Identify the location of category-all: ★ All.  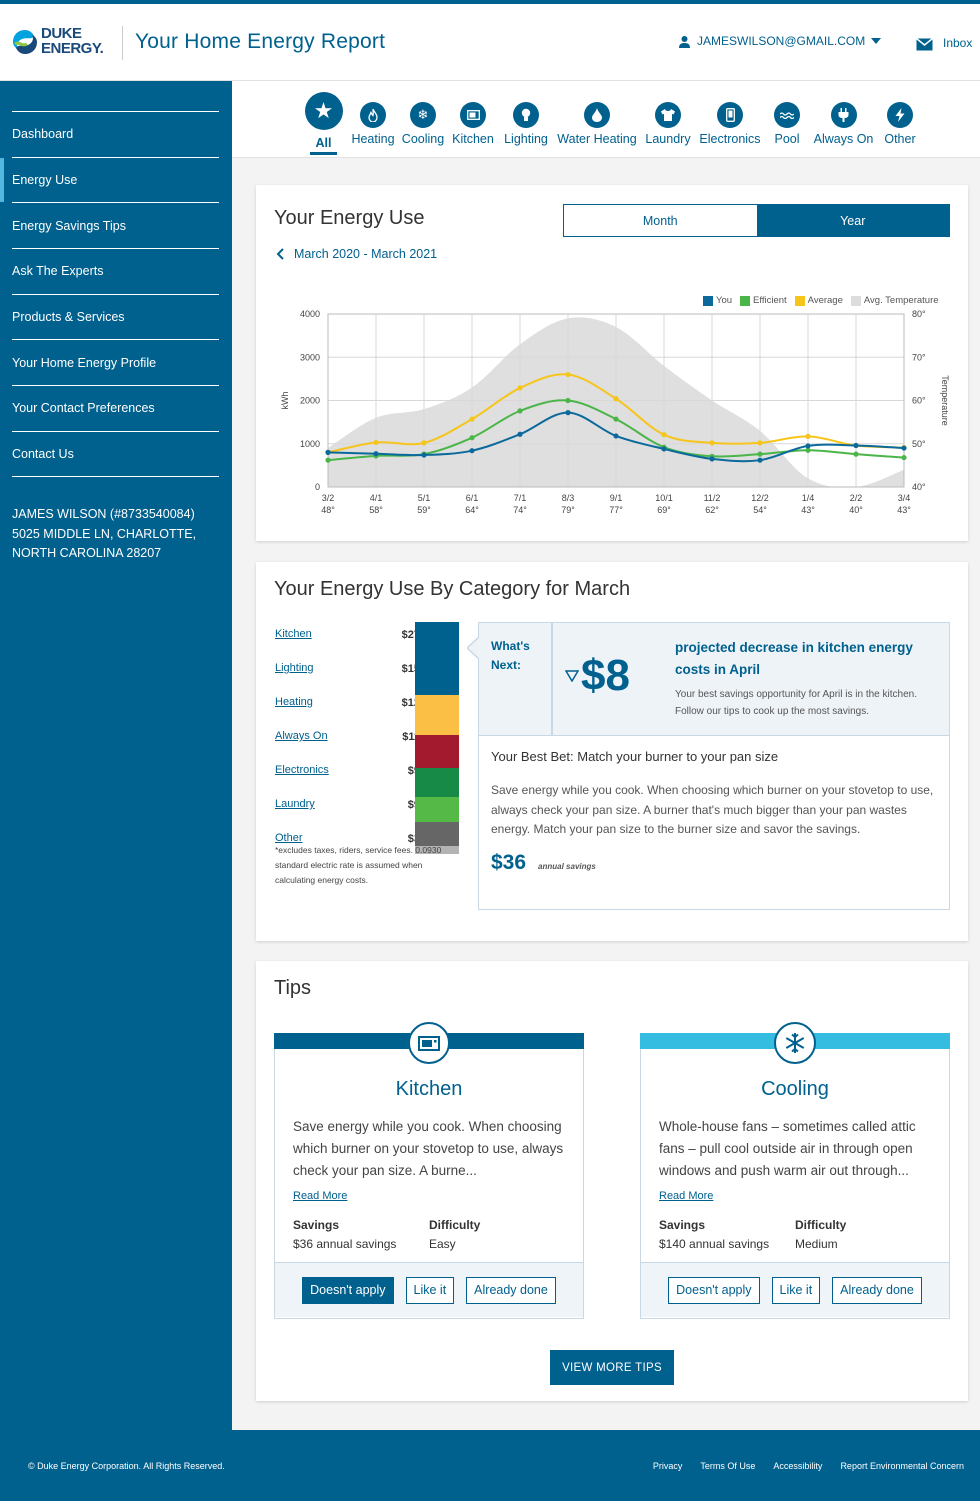
(323, 118).